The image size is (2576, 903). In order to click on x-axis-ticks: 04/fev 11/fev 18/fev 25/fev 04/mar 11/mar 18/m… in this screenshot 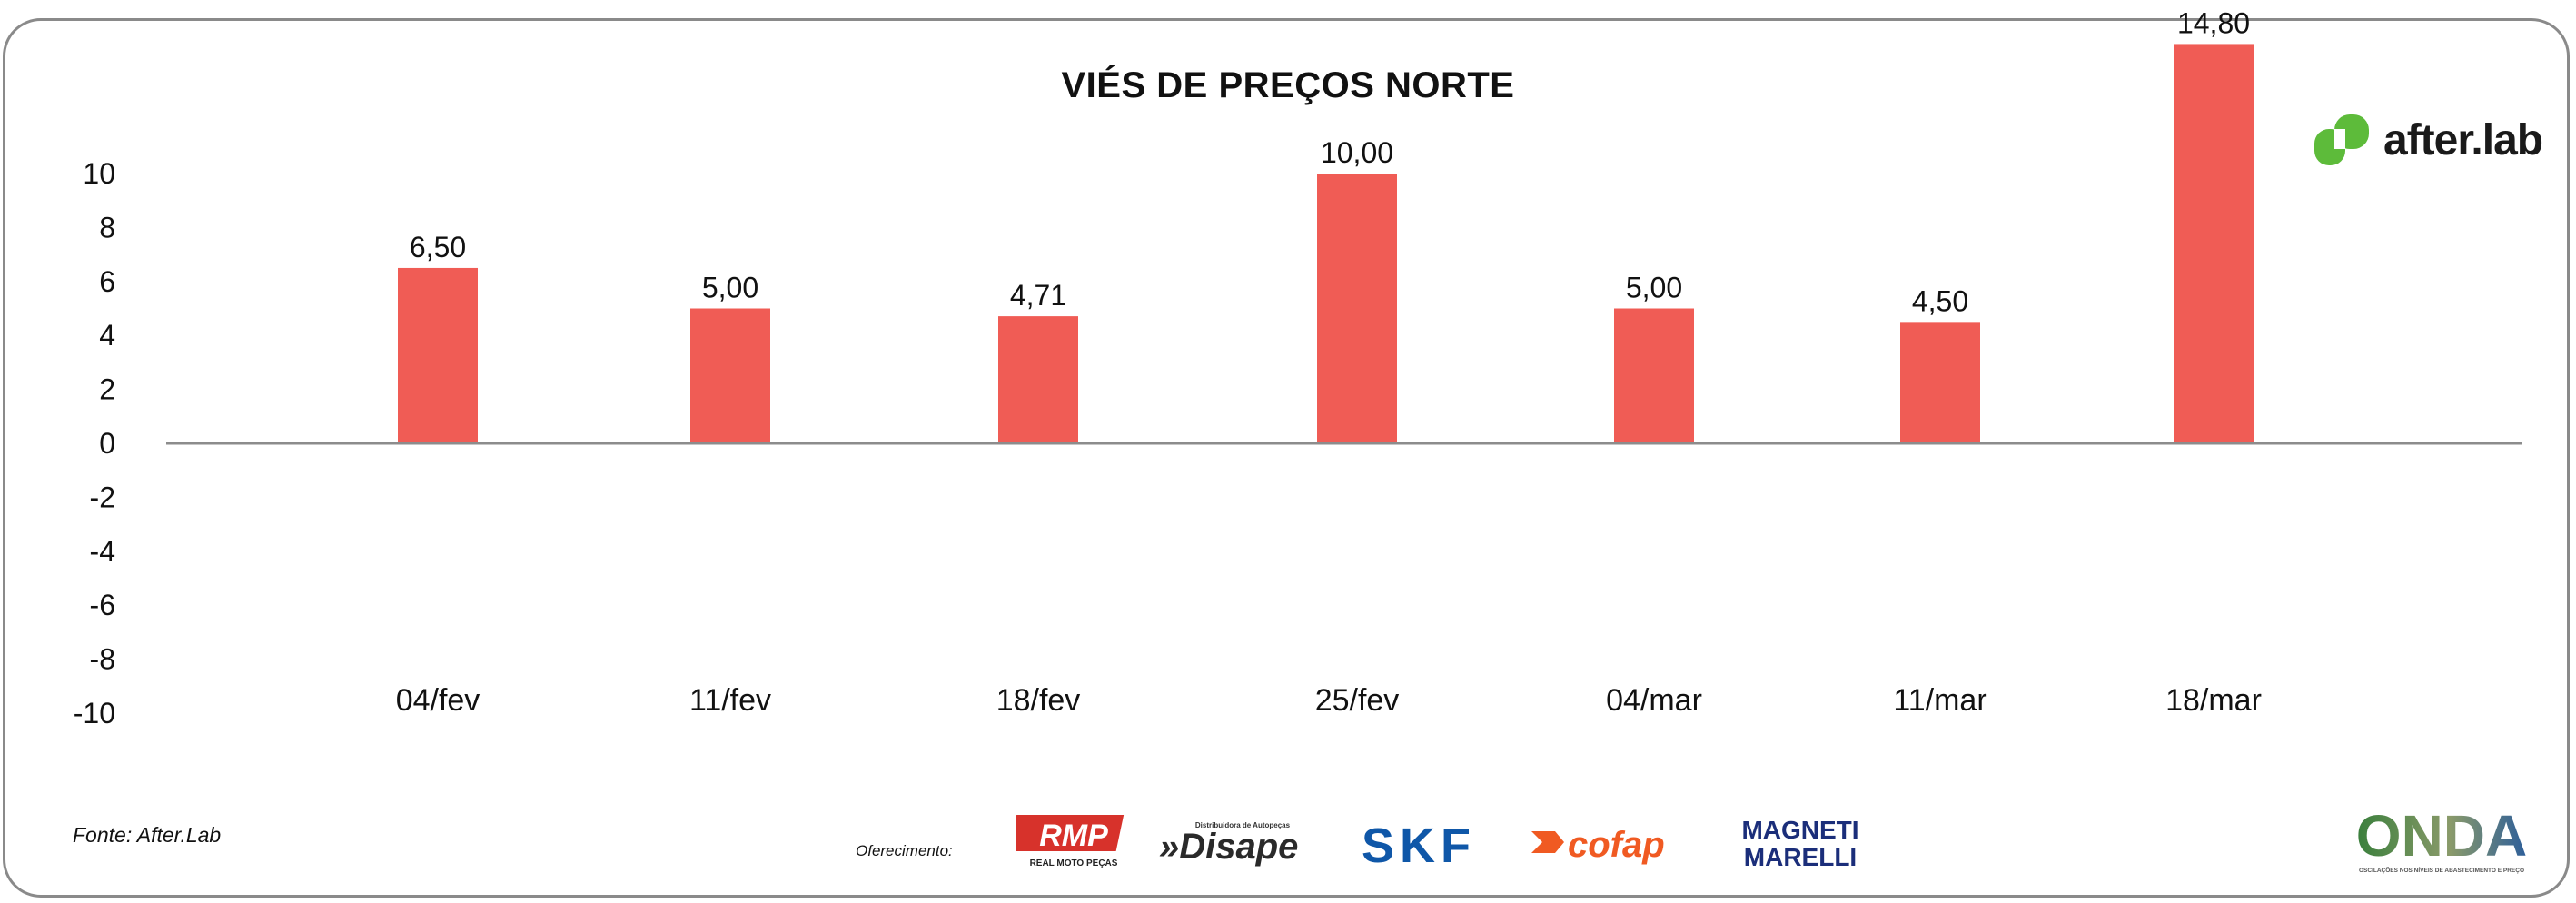, I will do `click(1329, 700)`.